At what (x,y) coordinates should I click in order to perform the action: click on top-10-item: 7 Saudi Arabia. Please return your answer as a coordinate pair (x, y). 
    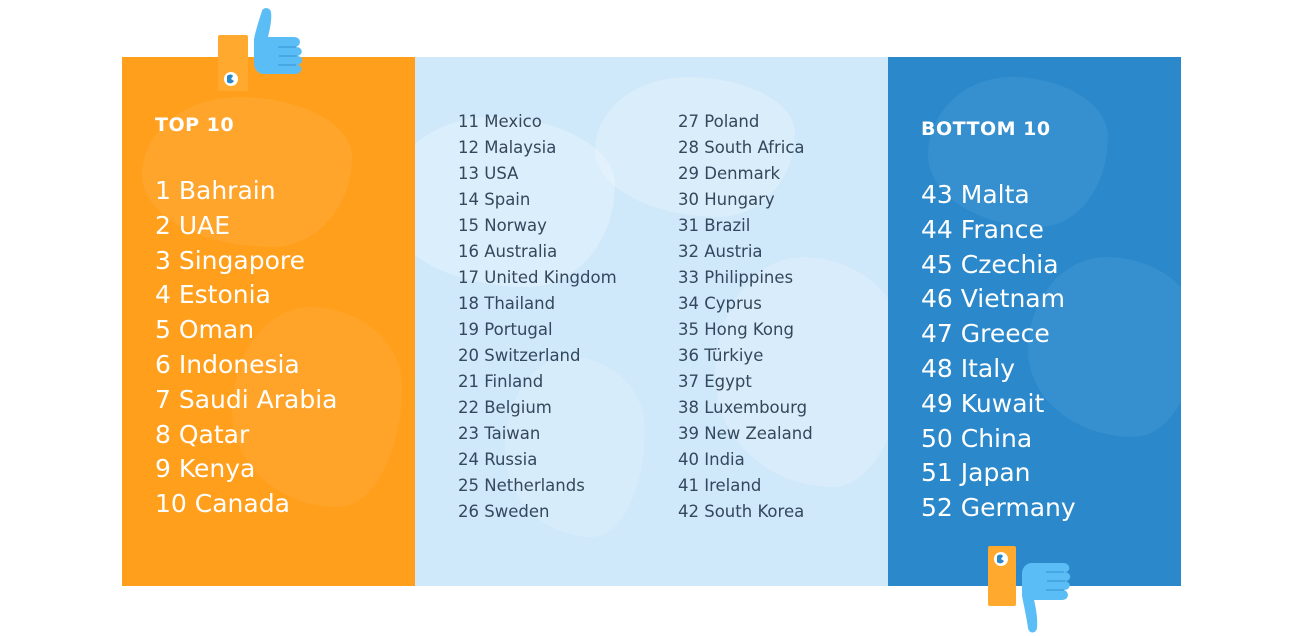
    Looking at the image, I should click on (246, 399).